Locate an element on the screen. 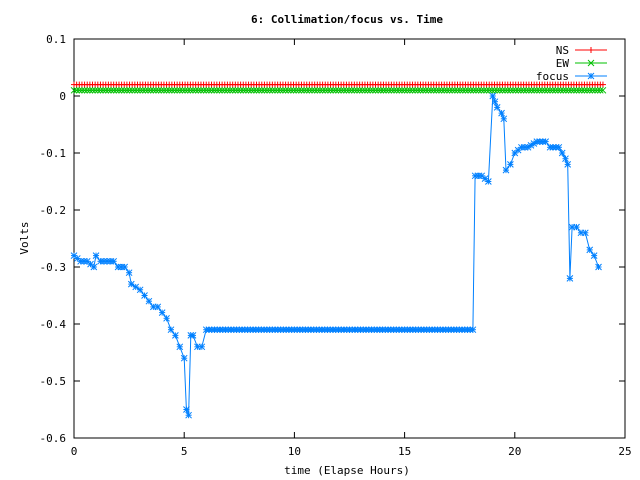  y-tick-label: -0.3 is located at coordinates (53, 267).